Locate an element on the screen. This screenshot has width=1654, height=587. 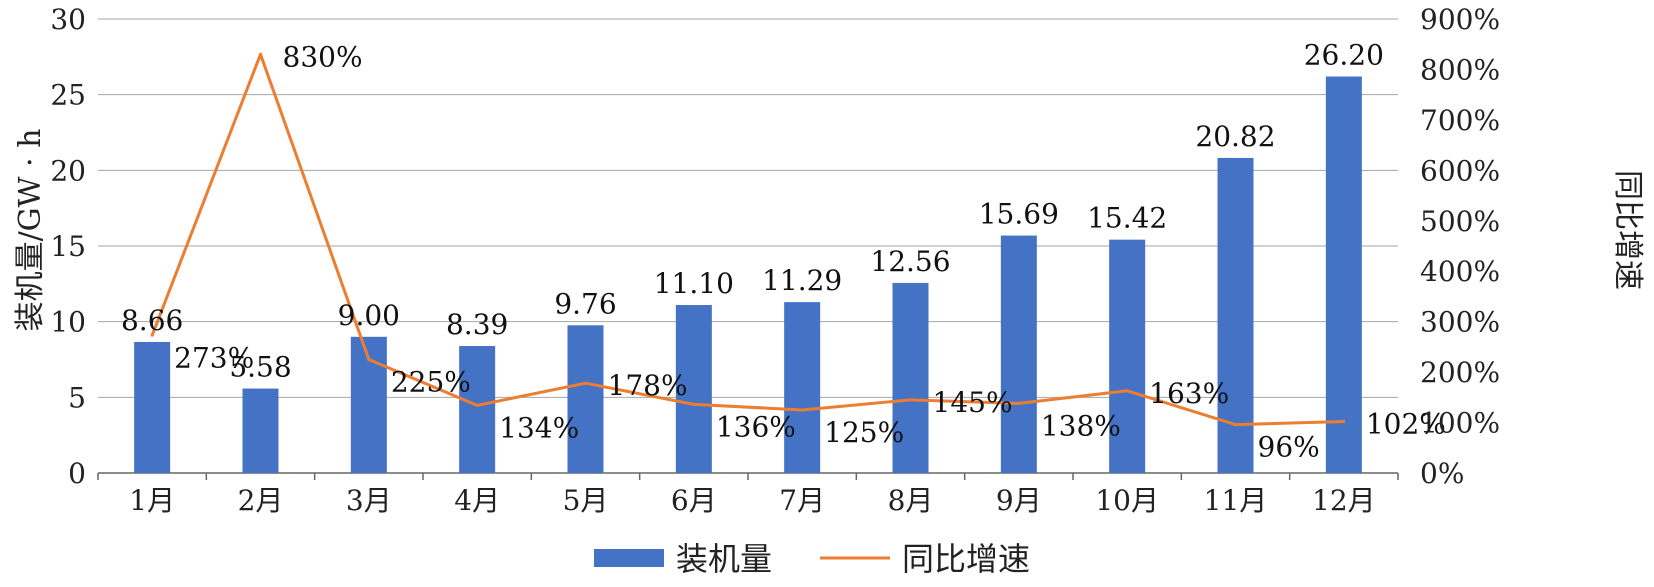
y-tick-label-left: 10 is located at coordinates (68, 322).